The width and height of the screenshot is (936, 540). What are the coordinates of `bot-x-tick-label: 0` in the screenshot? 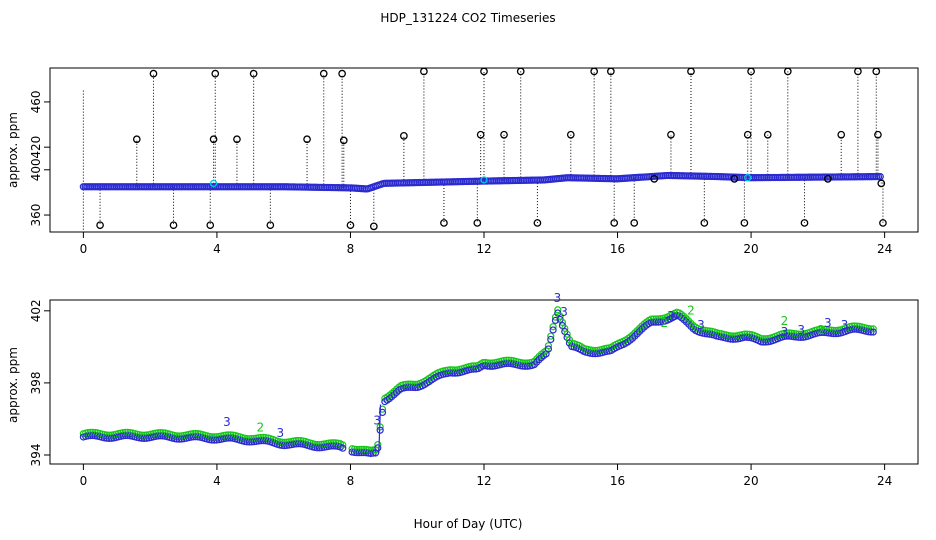 It's located at (84, 481).